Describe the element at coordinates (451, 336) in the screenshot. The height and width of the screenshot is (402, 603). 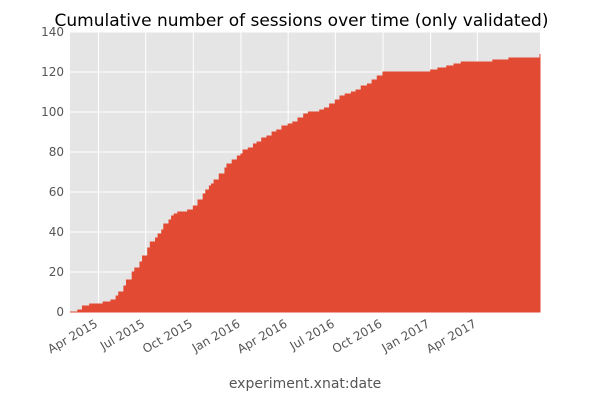
I see `x-tick-label: Apr 2017` at that location.